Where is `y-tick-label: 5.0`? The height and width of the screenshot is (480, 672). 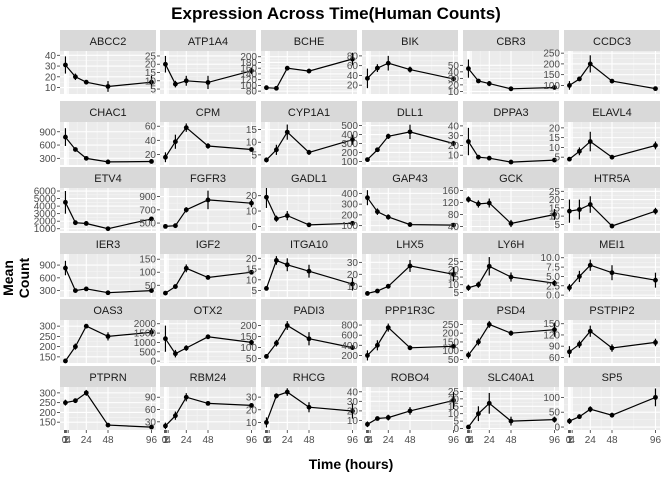 y-tick-label: 5.0 is located at coordinates (553, 277).